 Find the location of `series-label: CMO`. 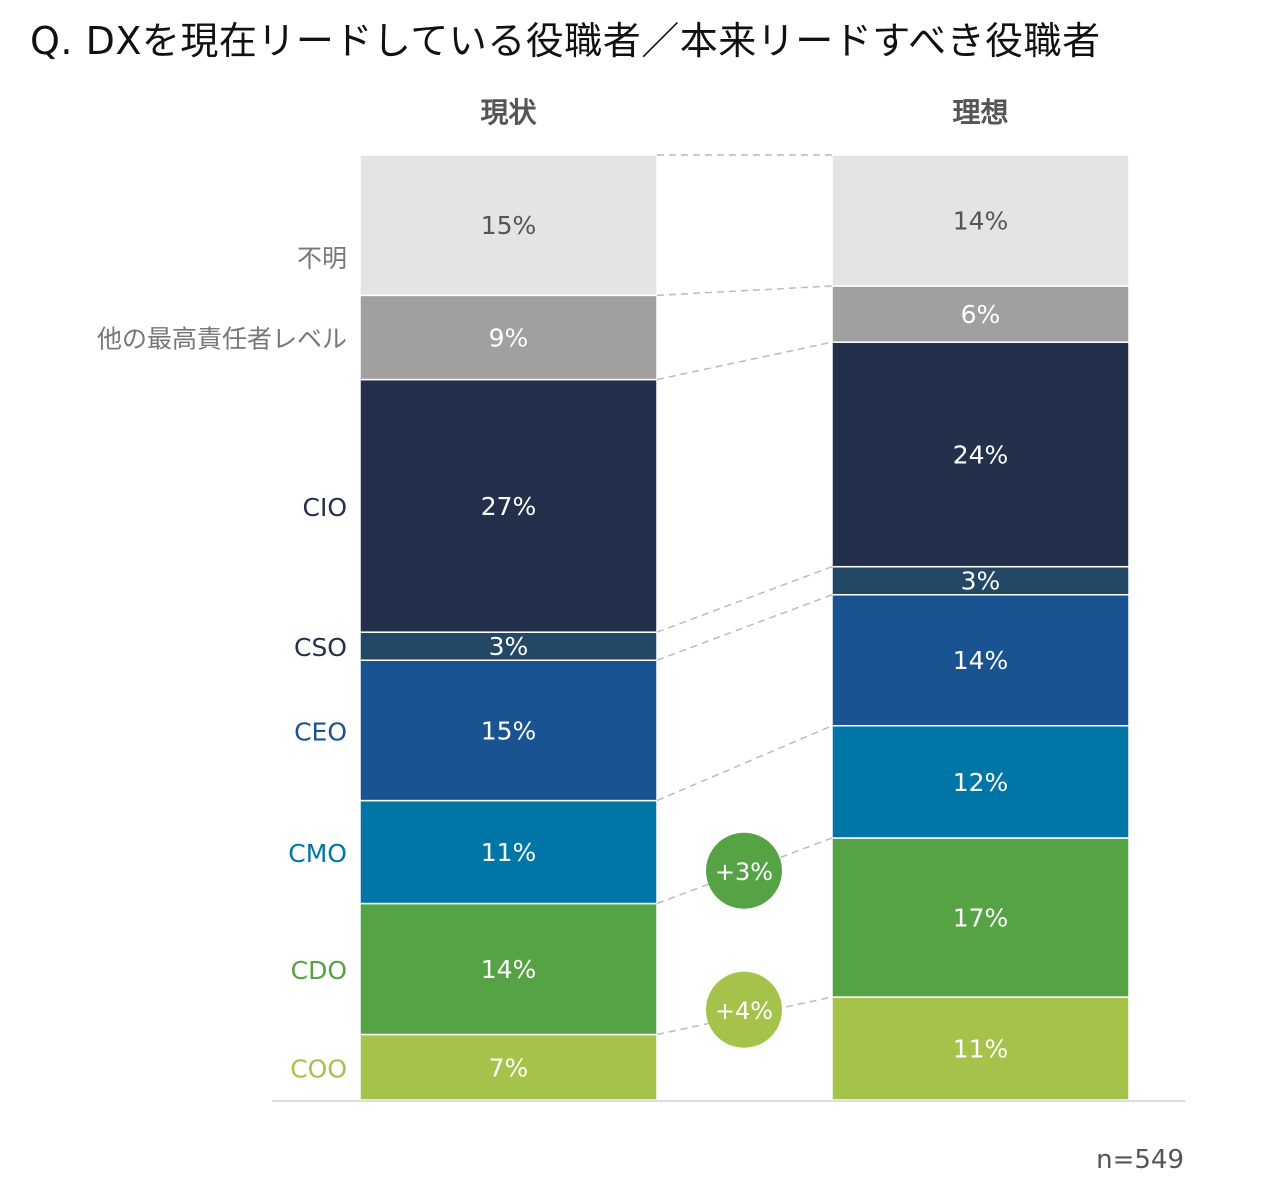

series-label: CMO is located at coordinates (317, 853).